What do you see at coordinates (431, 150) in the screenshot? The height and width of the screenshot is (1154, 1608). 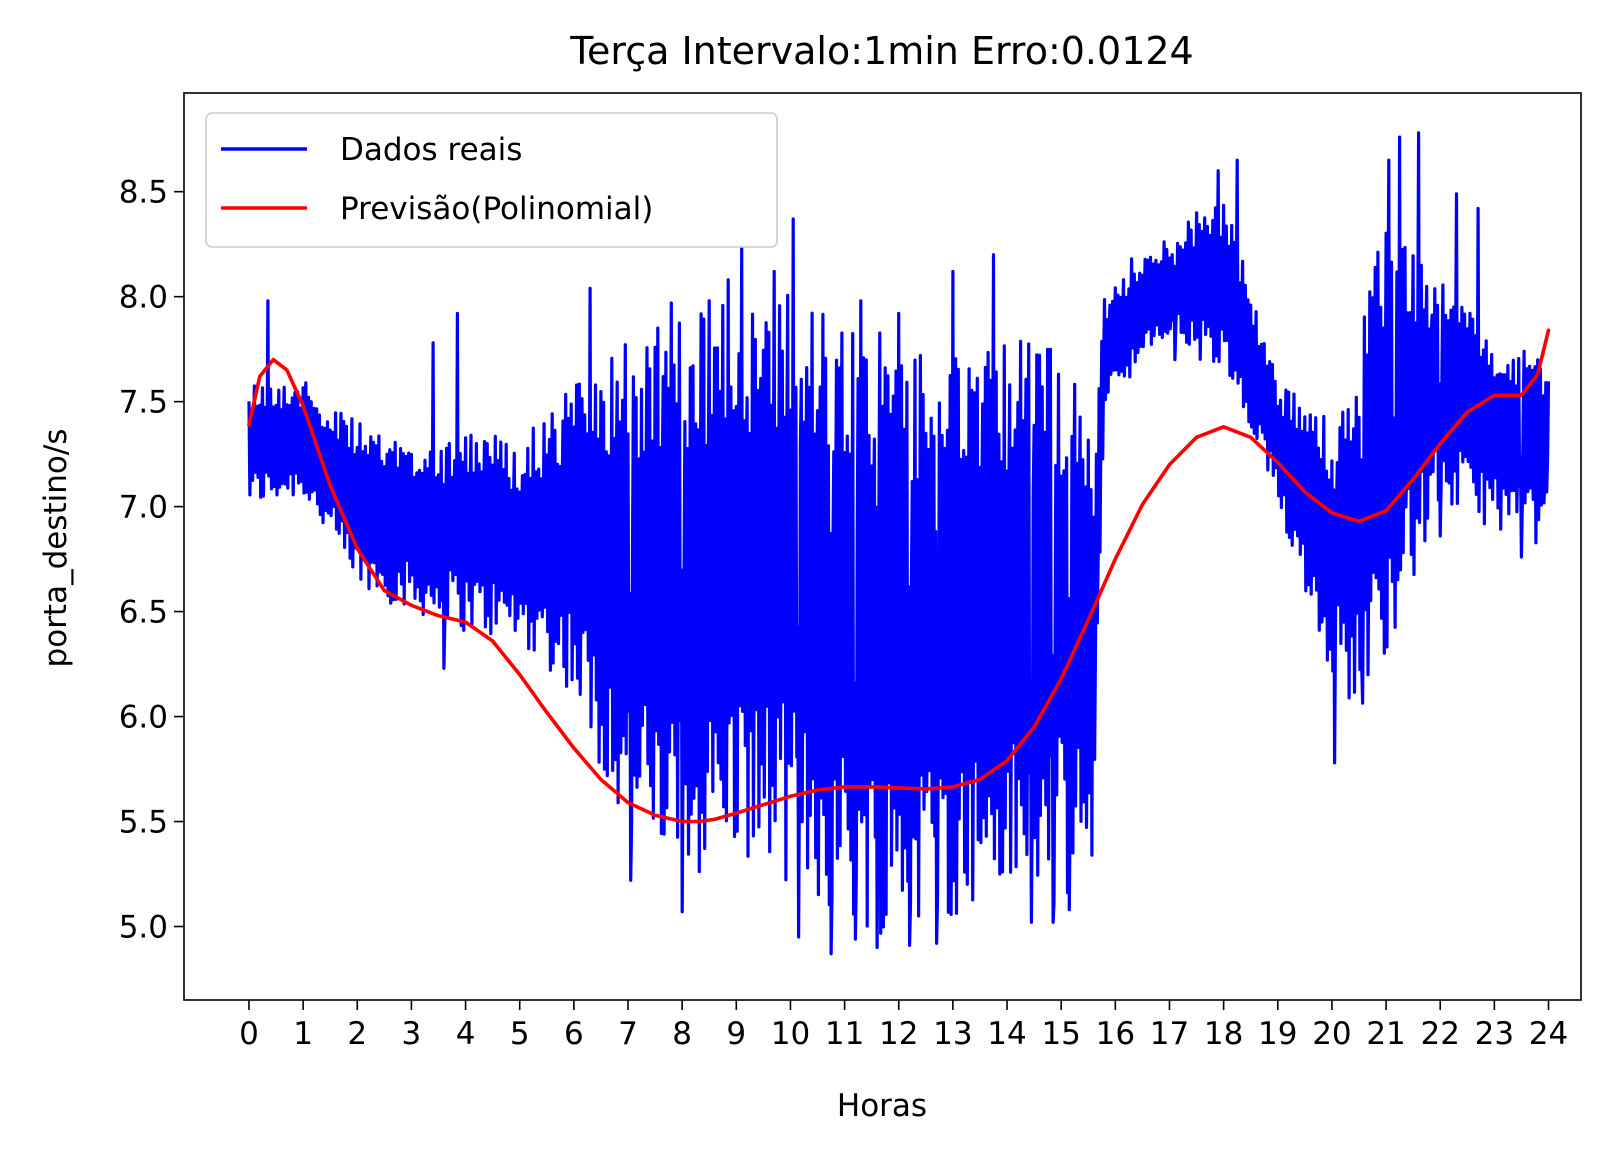 I see `legend-label-dados-reais: Dados reais` at bounding box center [431, 150].